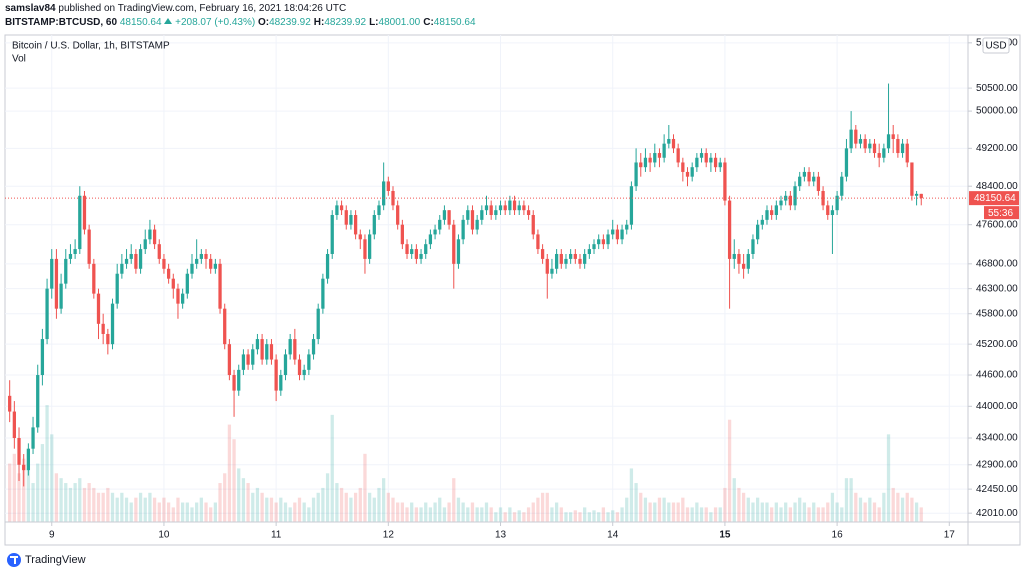 This screenshot has width=1024, height=573. I want to click on y-tick-label: 49200.00, so click(997, 148).